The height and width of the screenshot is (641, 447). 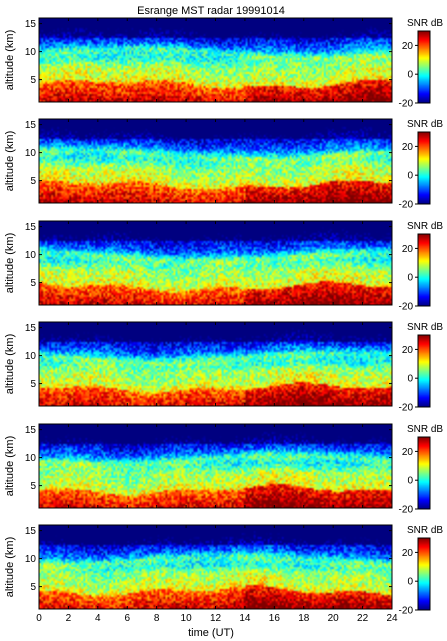 I want to click on colorbar-tick-label-5-2: 20, so click(x=408, y=452).